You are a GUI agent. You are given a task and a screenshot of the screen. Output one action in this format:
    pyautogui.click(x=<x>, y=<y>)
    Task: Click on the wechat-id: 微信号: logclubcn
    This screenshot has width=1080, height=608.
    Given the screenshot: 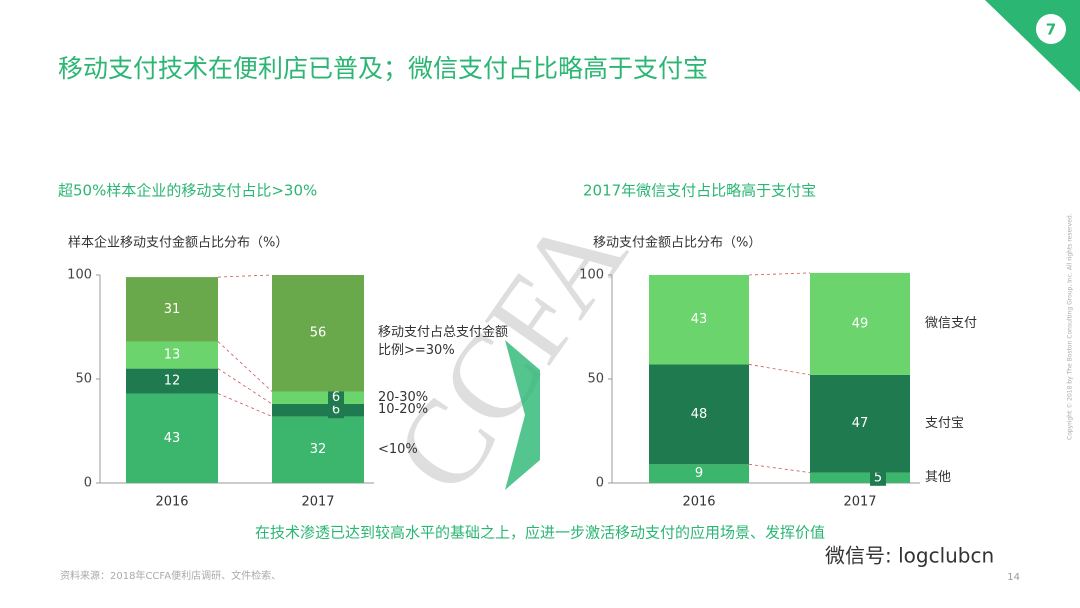 What is the action you would take?
    pyautogui.click(x=909, y=556)
    